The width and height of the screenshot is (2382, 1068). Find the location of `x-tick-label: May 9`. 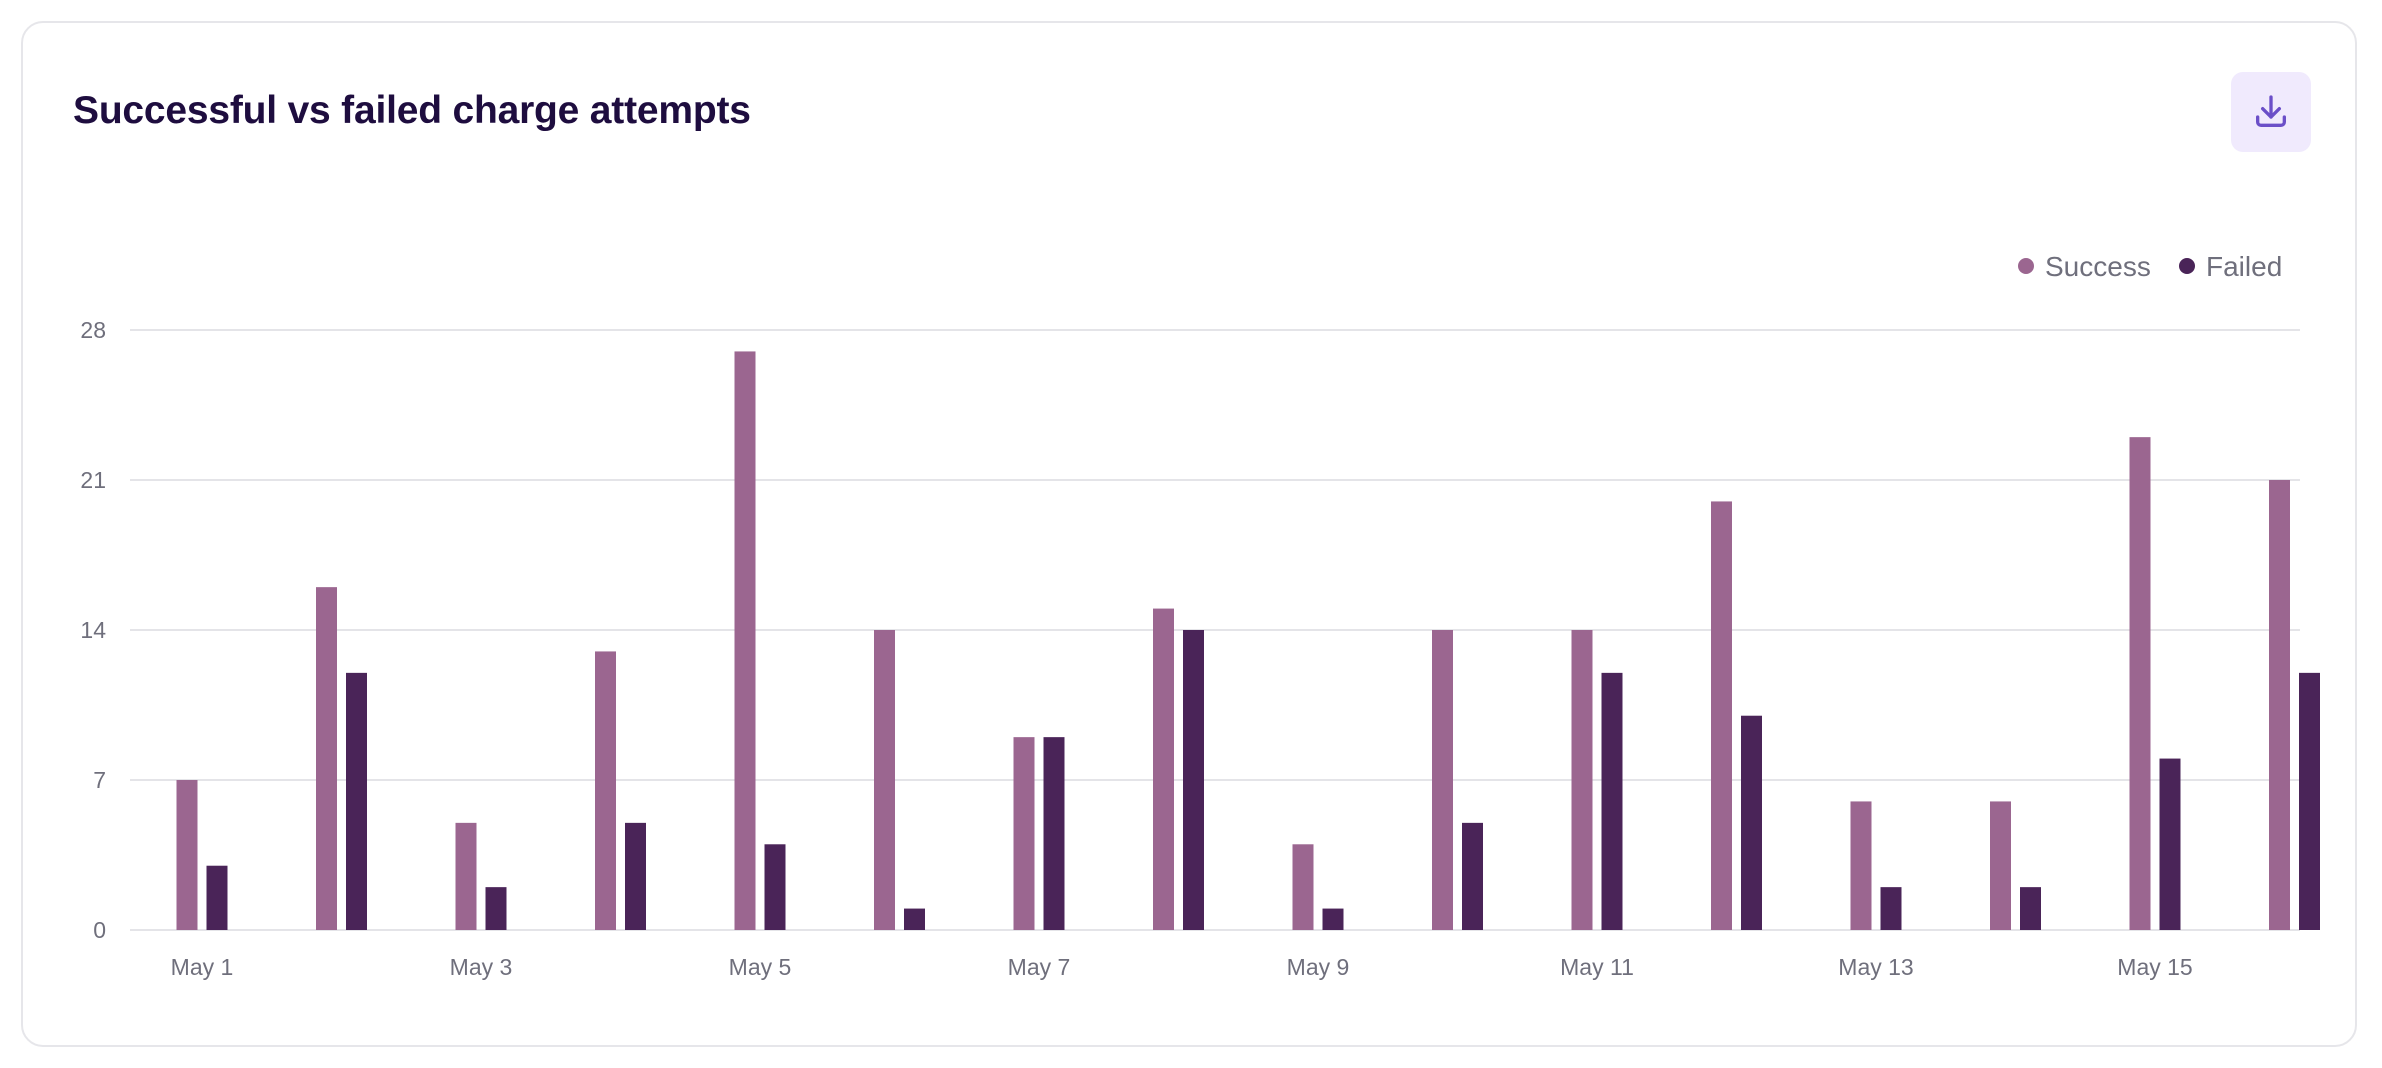

x-tick-label: May 9 is located at coordinates (1318, 967).